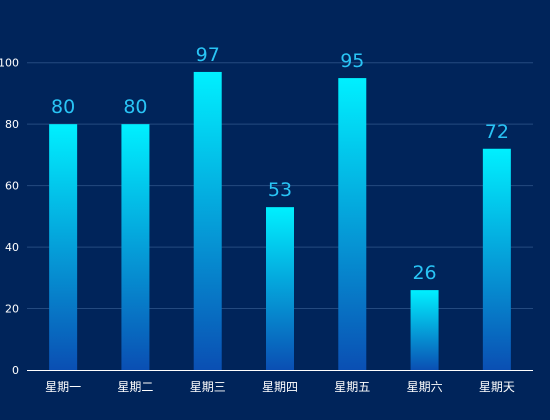 The width and height of the screenshot is (550, 420). Describe the element at coordinates (12, 186) in the screenshot. I see `y-tick-label: 60` at that location.